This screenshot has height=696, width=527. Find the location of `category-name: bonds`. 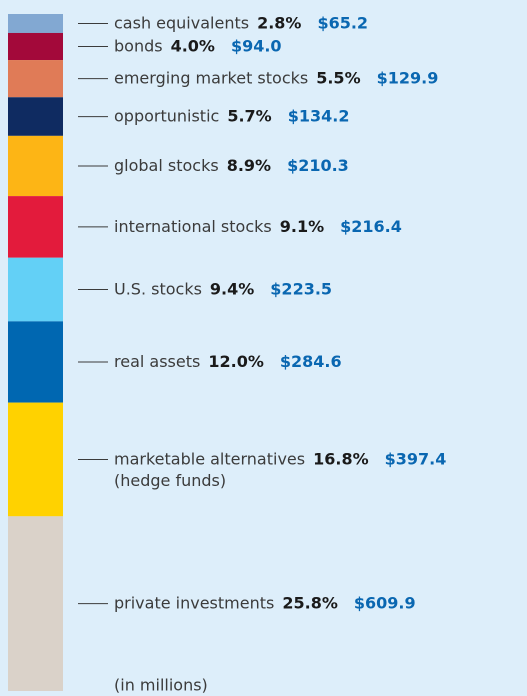

category-name: bonds is located at coordinates (138, 45).